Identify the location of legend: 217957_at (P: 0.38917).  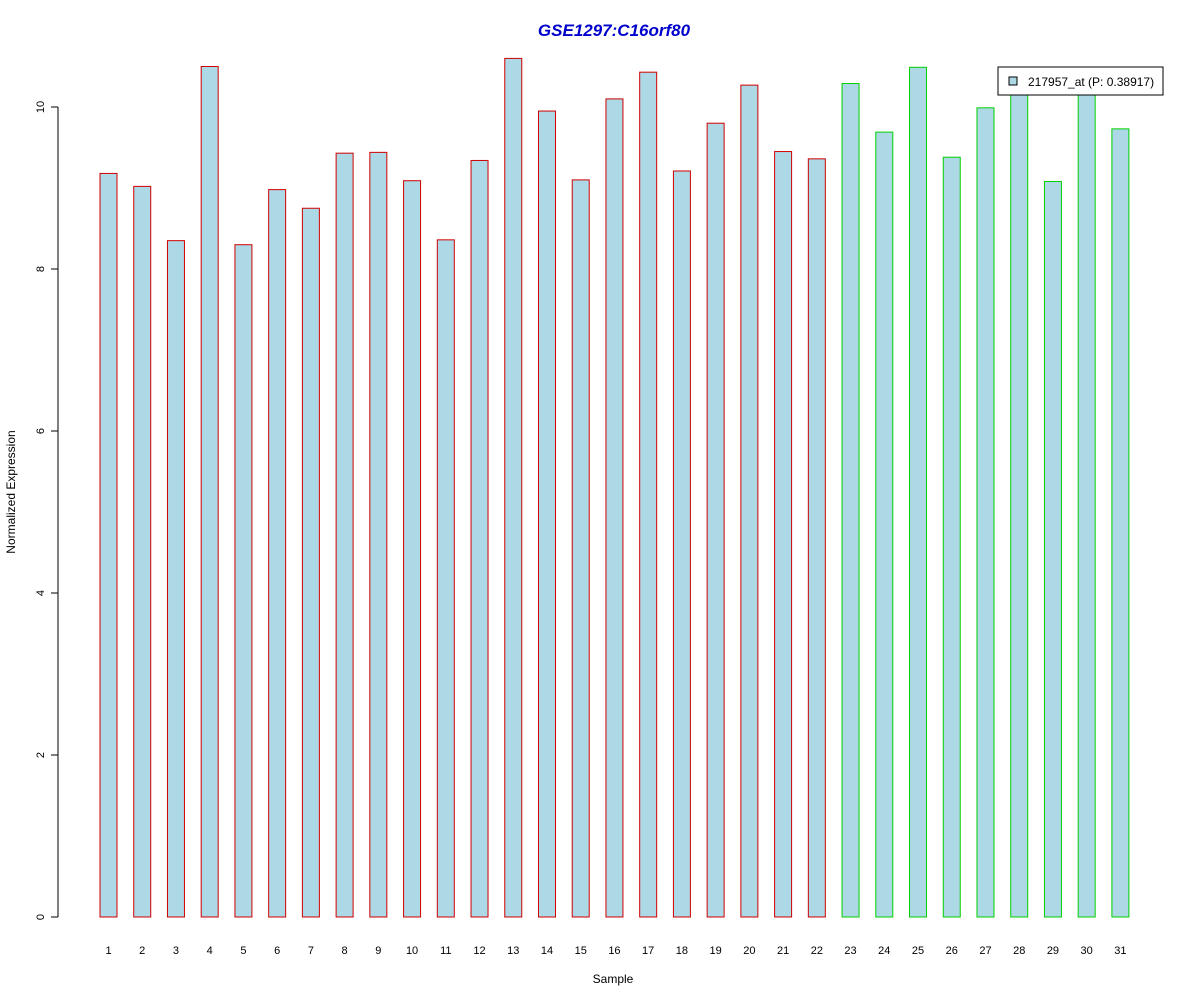
(1080, 81).